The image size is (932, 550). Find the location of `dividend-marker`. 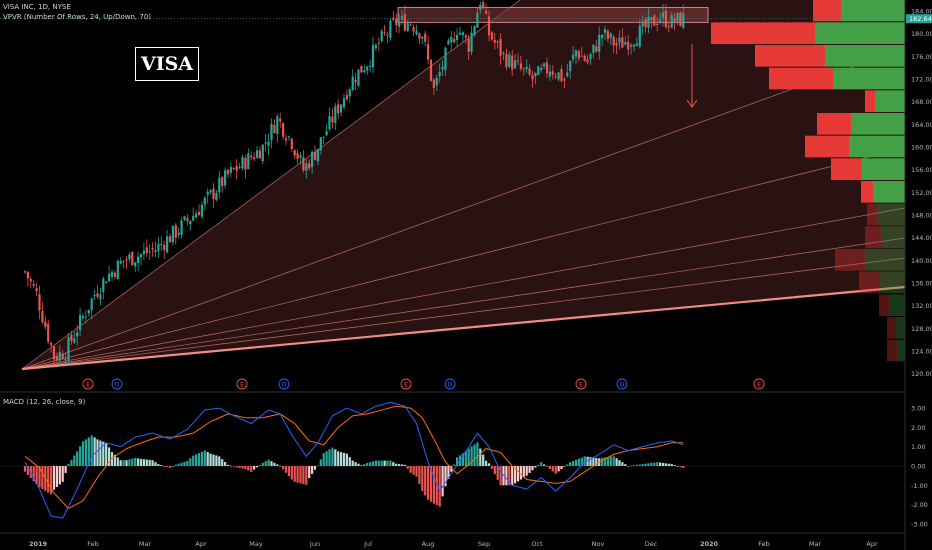

dividend-marker is located at coordinates (284, 384).